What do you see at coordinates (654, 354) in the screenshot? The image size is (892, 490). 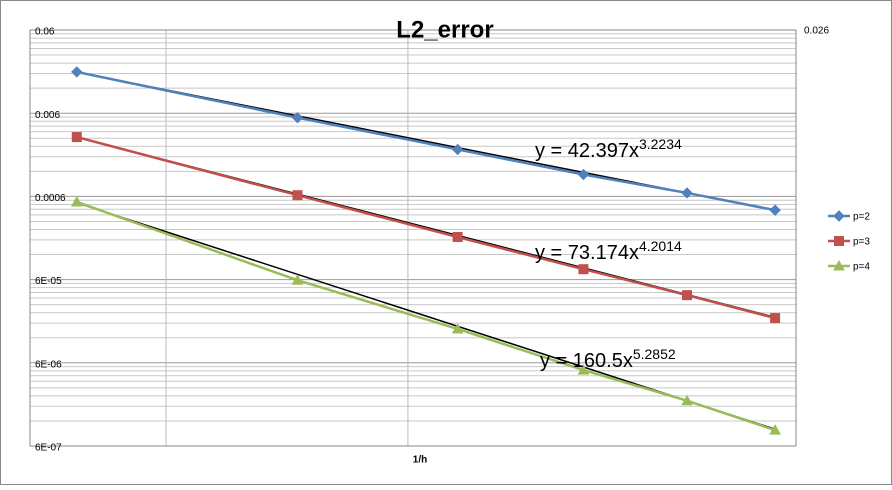 I see `equation-exponent: 5.2852` at bounding box center [654, 354].